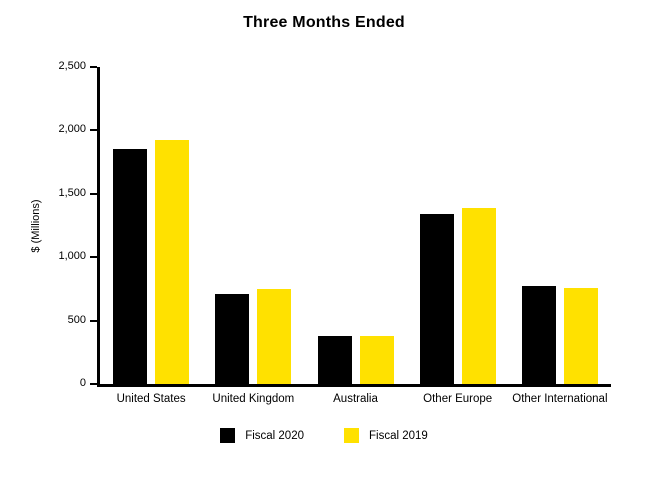  I want to click on legend-item-fiscal-2020: Fiscal 2020, so click(262, 435).